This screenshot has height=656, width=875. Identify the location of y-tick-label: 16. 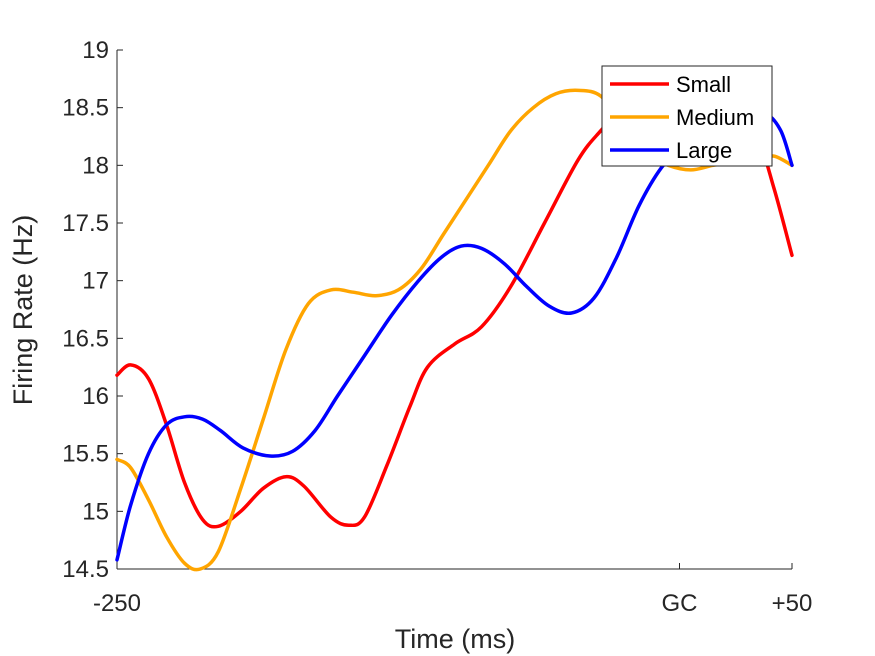
(95, 396).